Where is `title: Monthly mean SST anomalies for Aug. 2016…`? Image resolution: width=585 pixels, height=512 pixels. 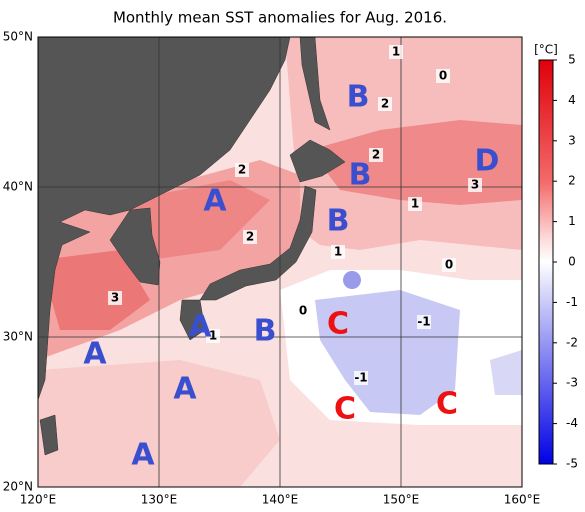 title: Monthly mean SST anomalies for Aug. 2016… is located at coordinates (280, 18).